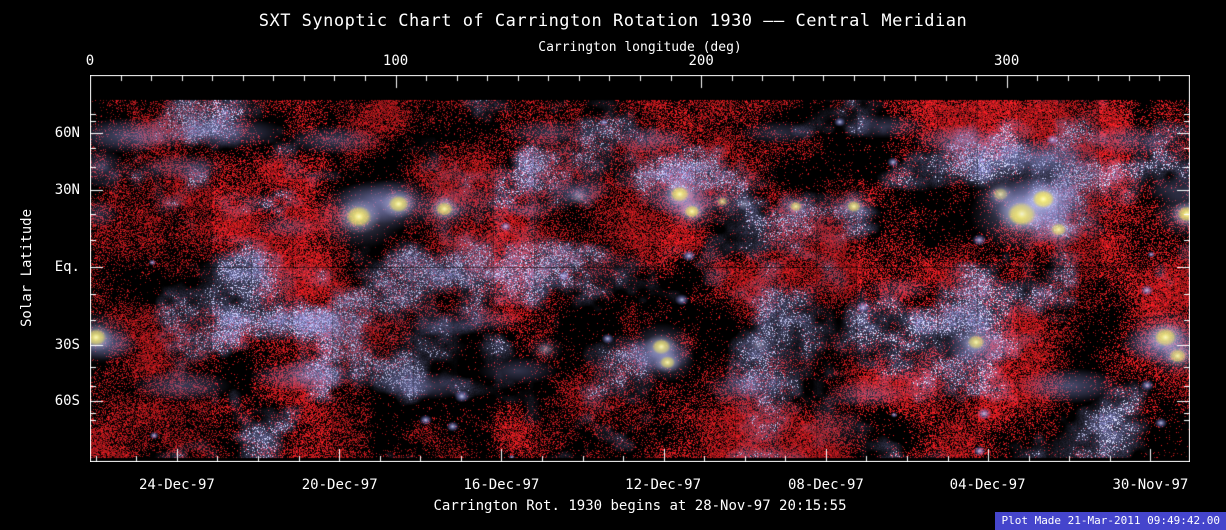  I want to click on left-tick-label: 60S, so click(67, 401).